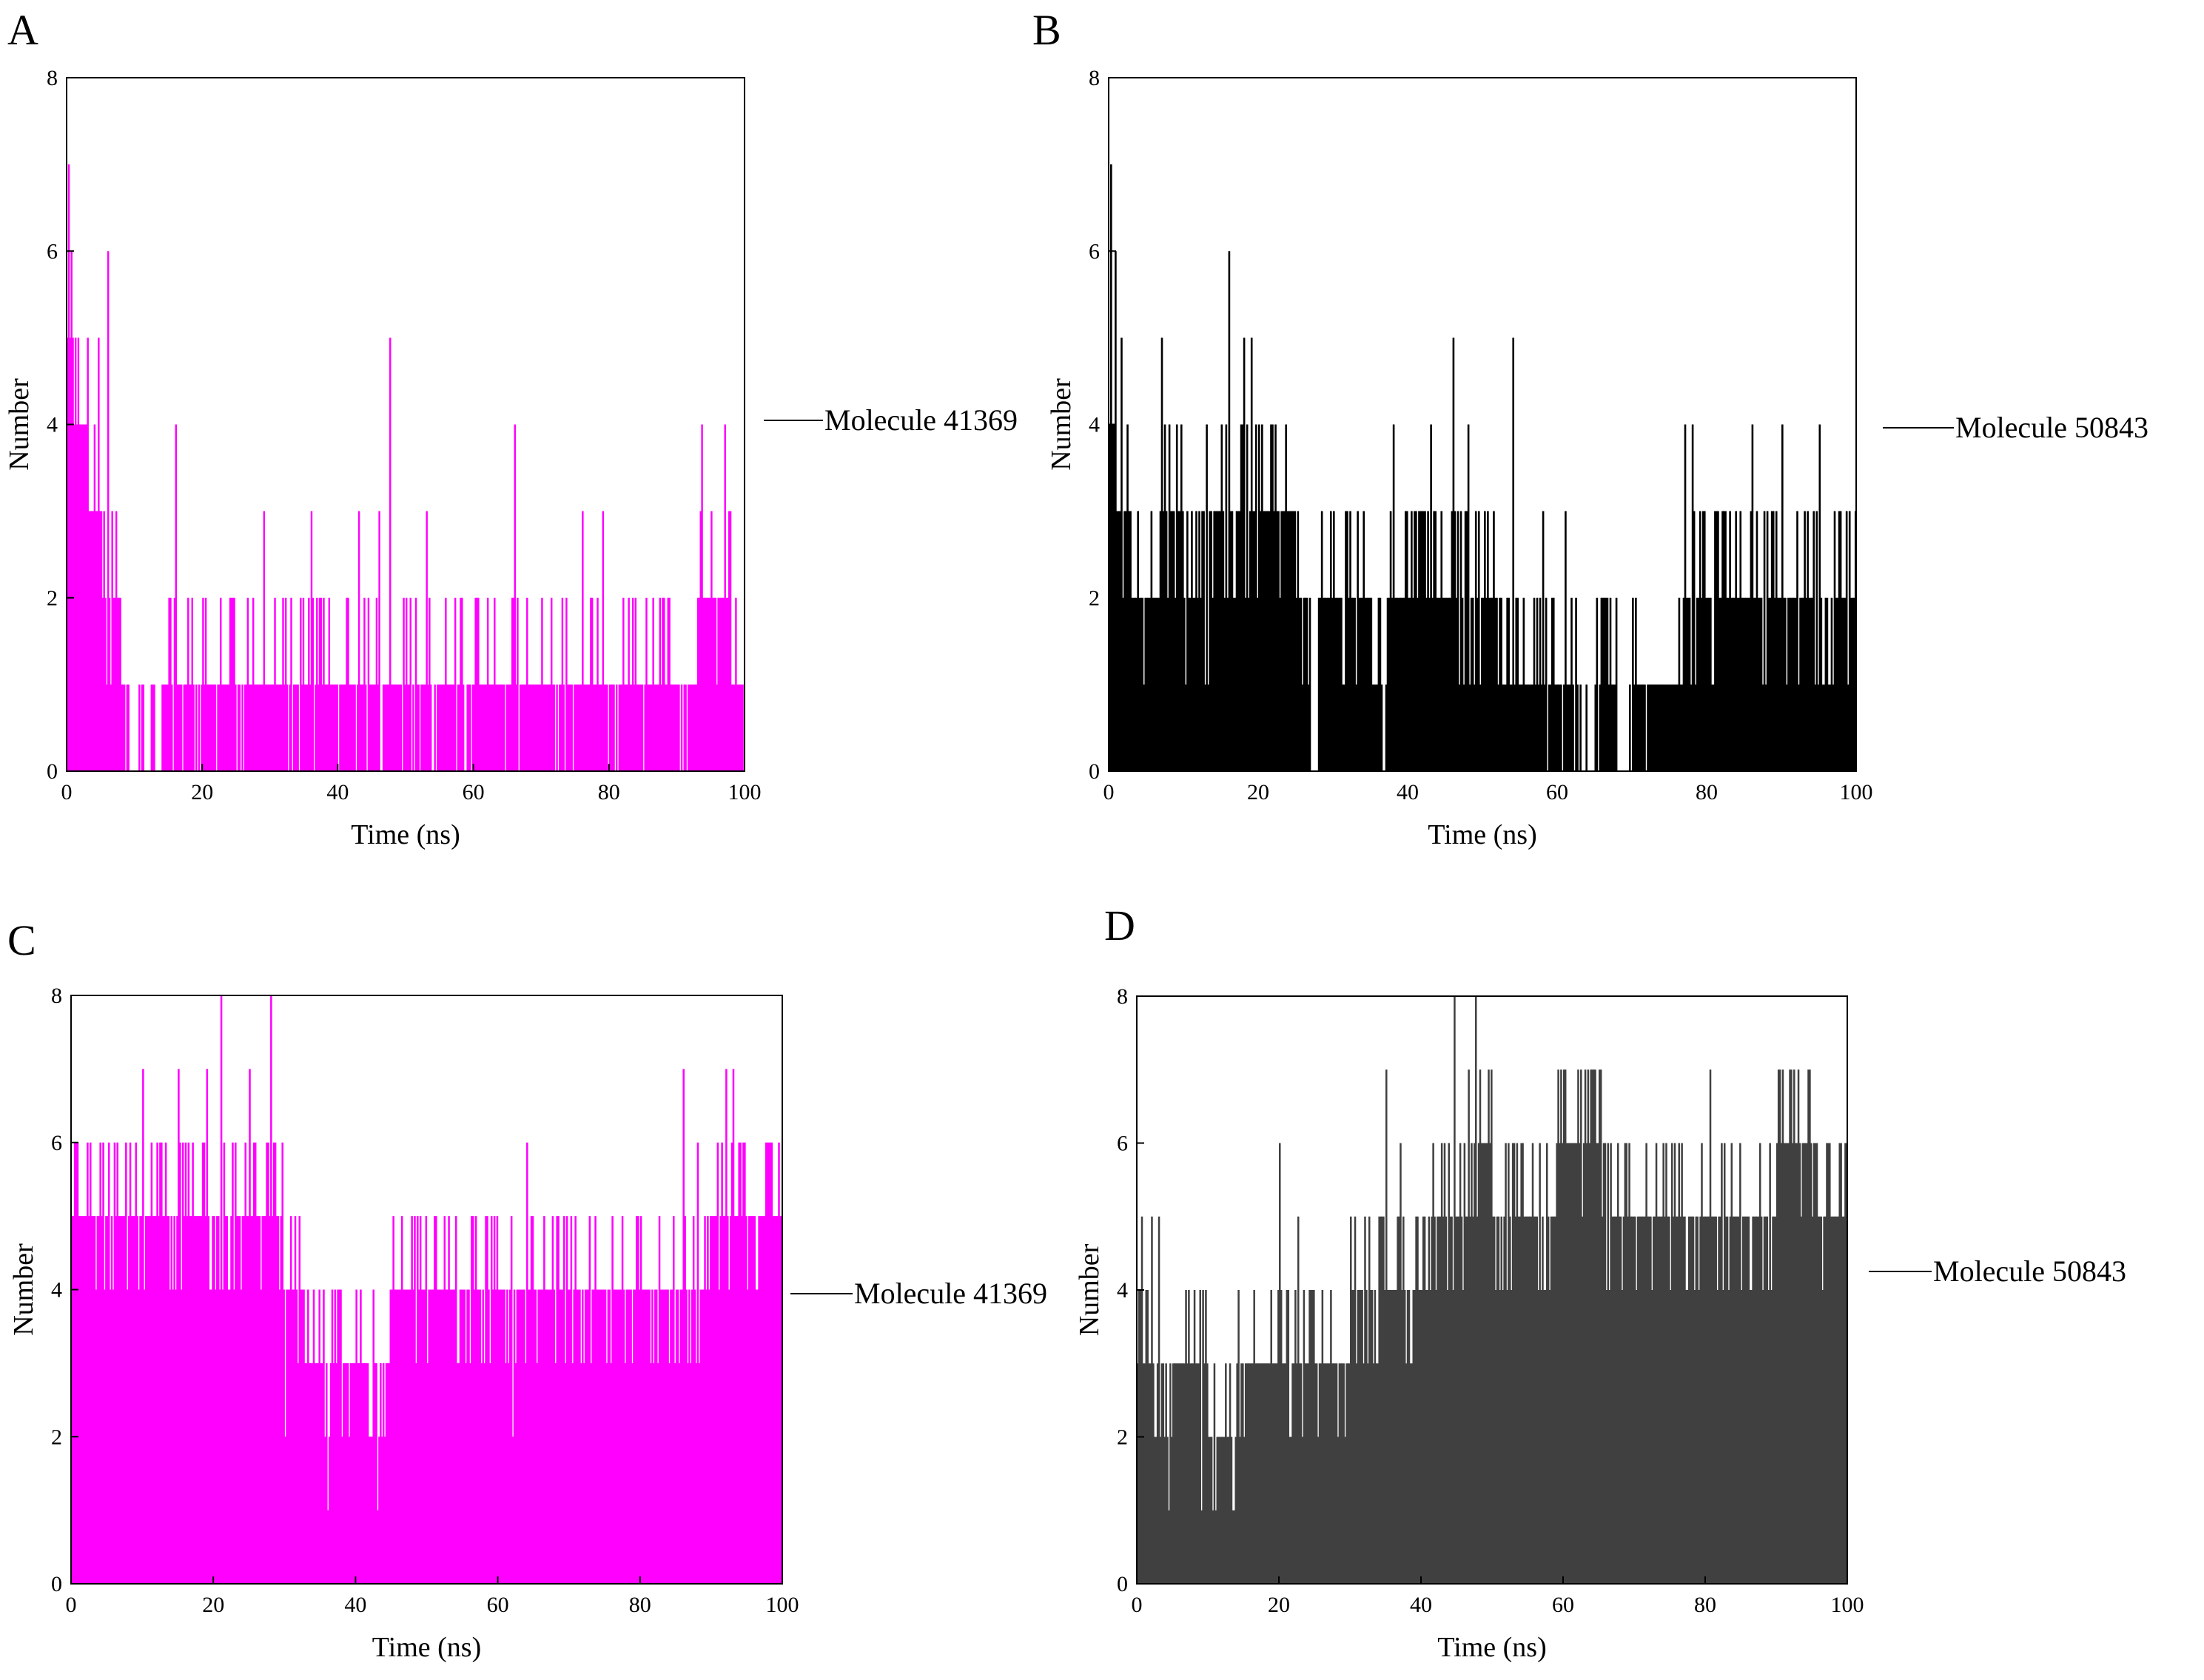 The image size is (2204, 1680). Describe the element at coordinates (52, 598) in the screenshot. I see `y-tick-label: 2` at that location.